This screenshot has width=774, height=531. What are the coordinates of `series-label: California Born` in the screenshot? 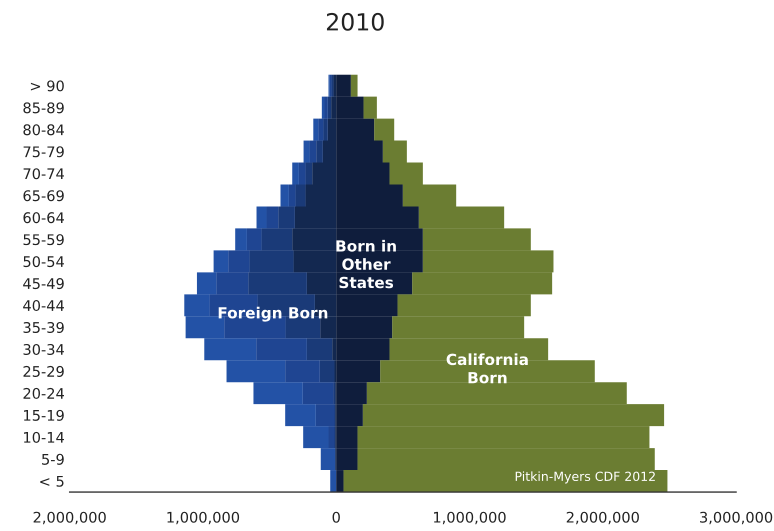 It's located at (487, 368).